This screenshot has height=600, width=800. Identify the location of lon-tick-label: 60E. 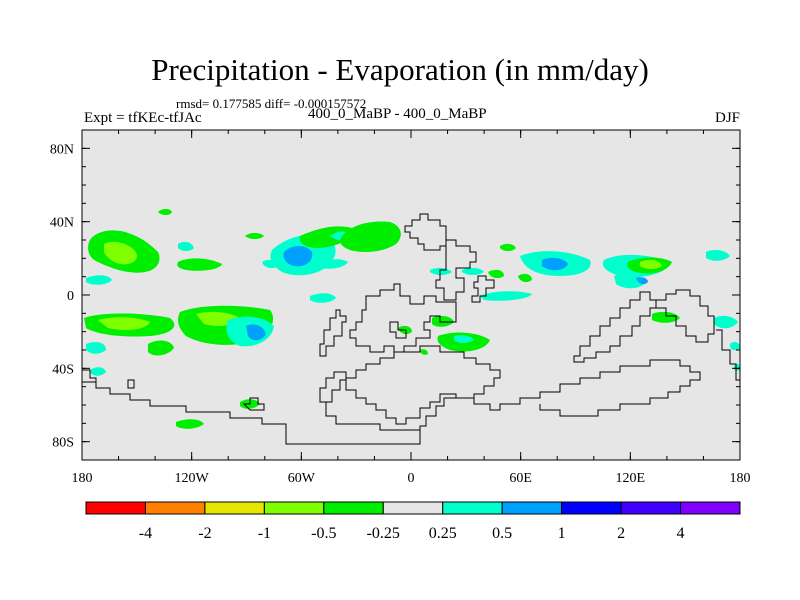
(520, 478).